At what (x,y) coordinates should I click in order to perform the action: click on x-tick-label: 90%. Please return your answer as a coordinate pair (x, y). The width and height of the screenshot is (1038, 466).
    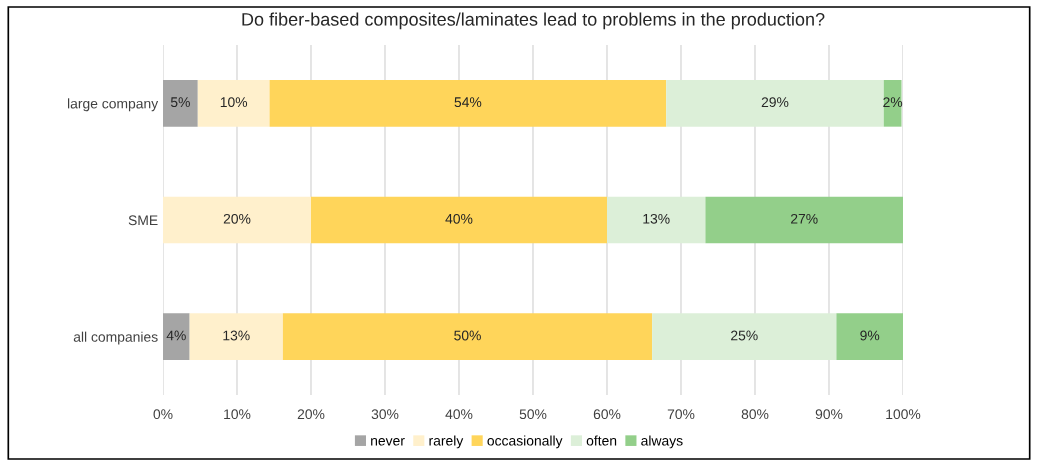
    Looking at the image, I should click on (829, 414).